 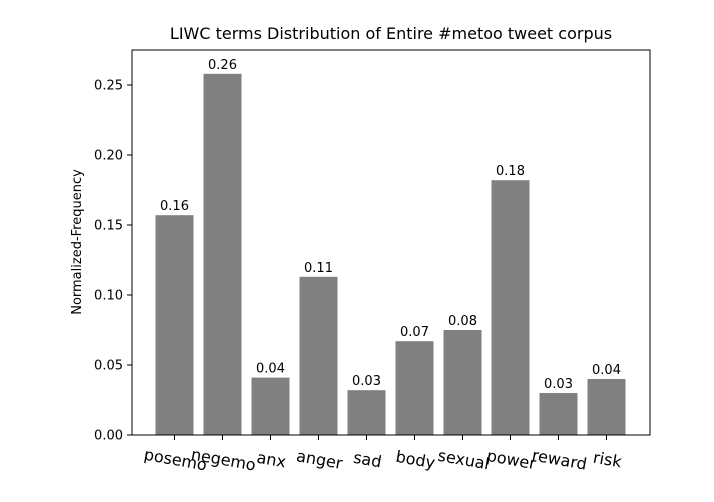 I want to click on bar-sad, so click(x=366, y=412).